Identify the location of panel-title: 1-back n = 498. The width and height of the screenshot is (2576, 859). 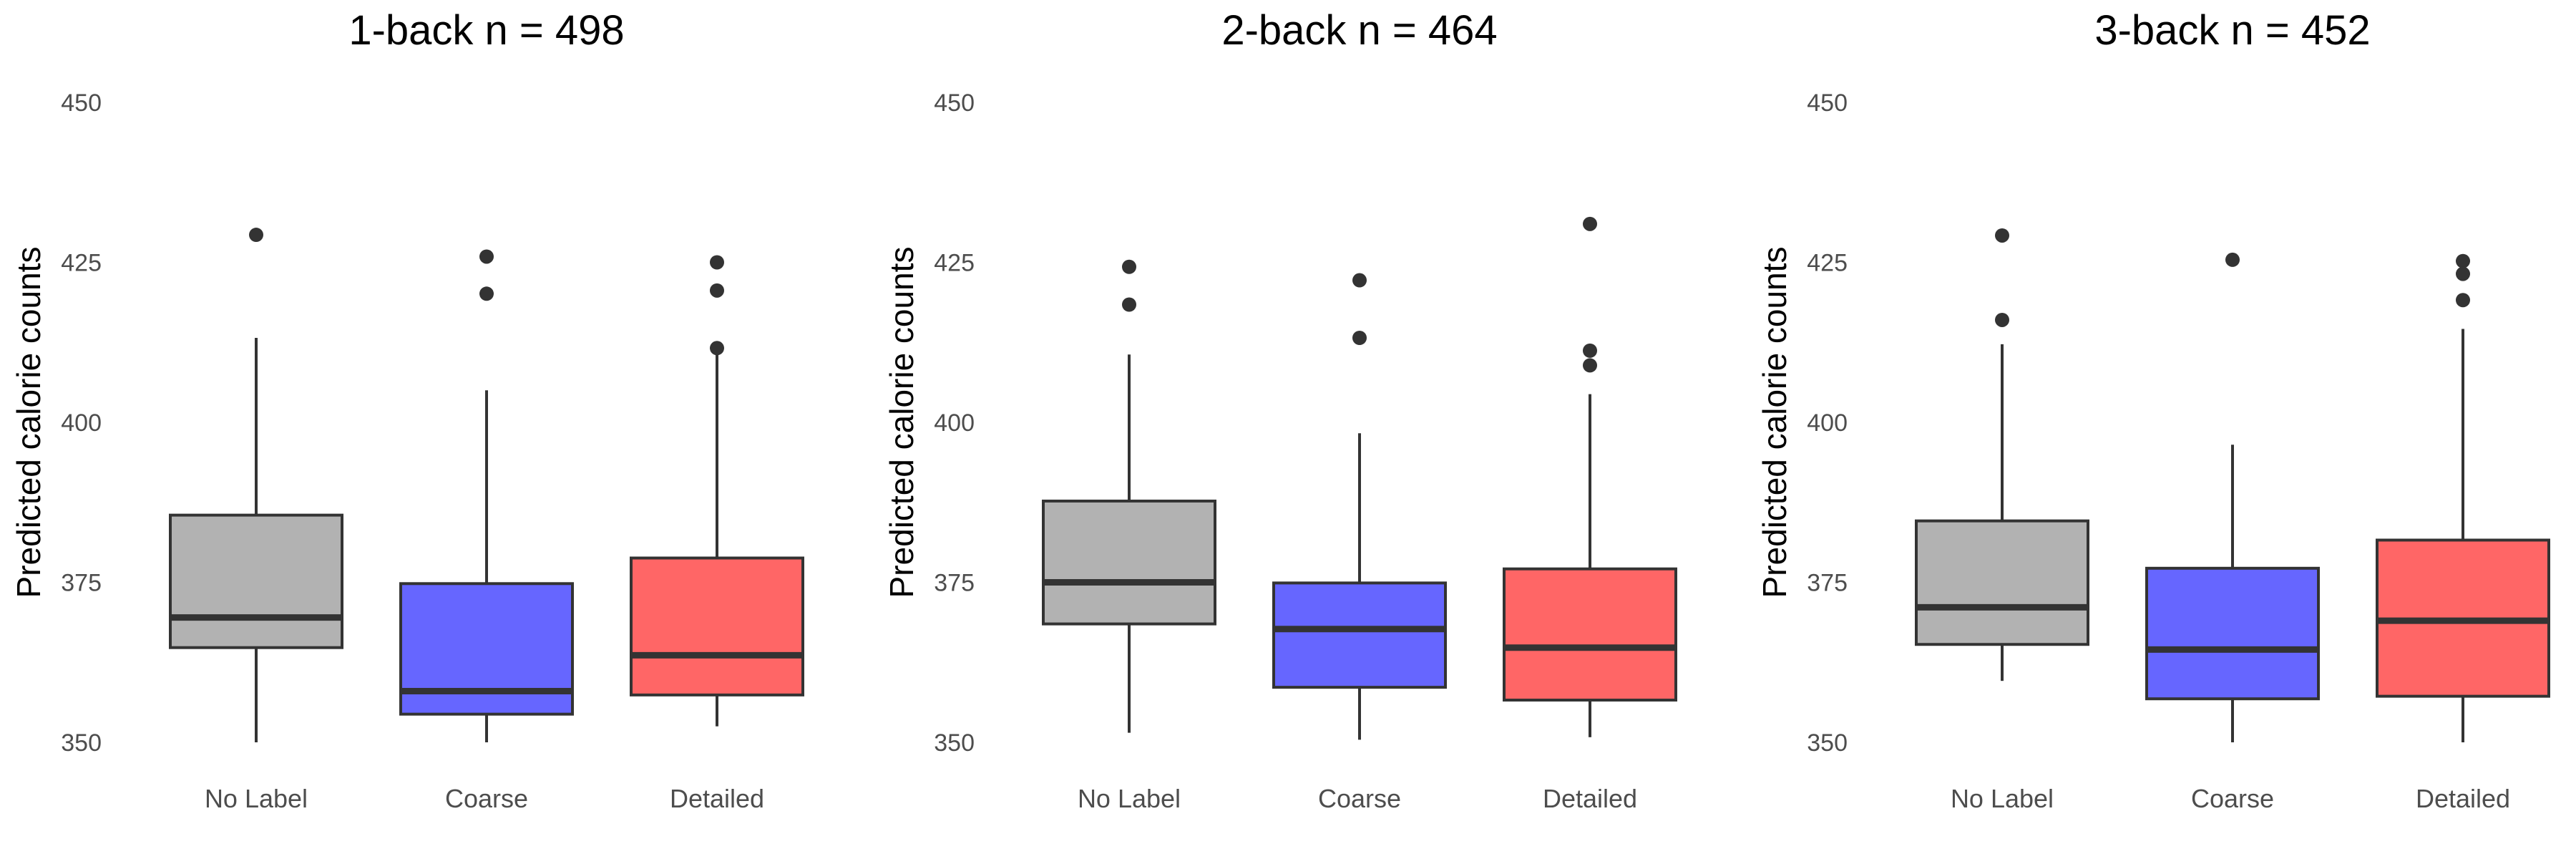
(486, 30).